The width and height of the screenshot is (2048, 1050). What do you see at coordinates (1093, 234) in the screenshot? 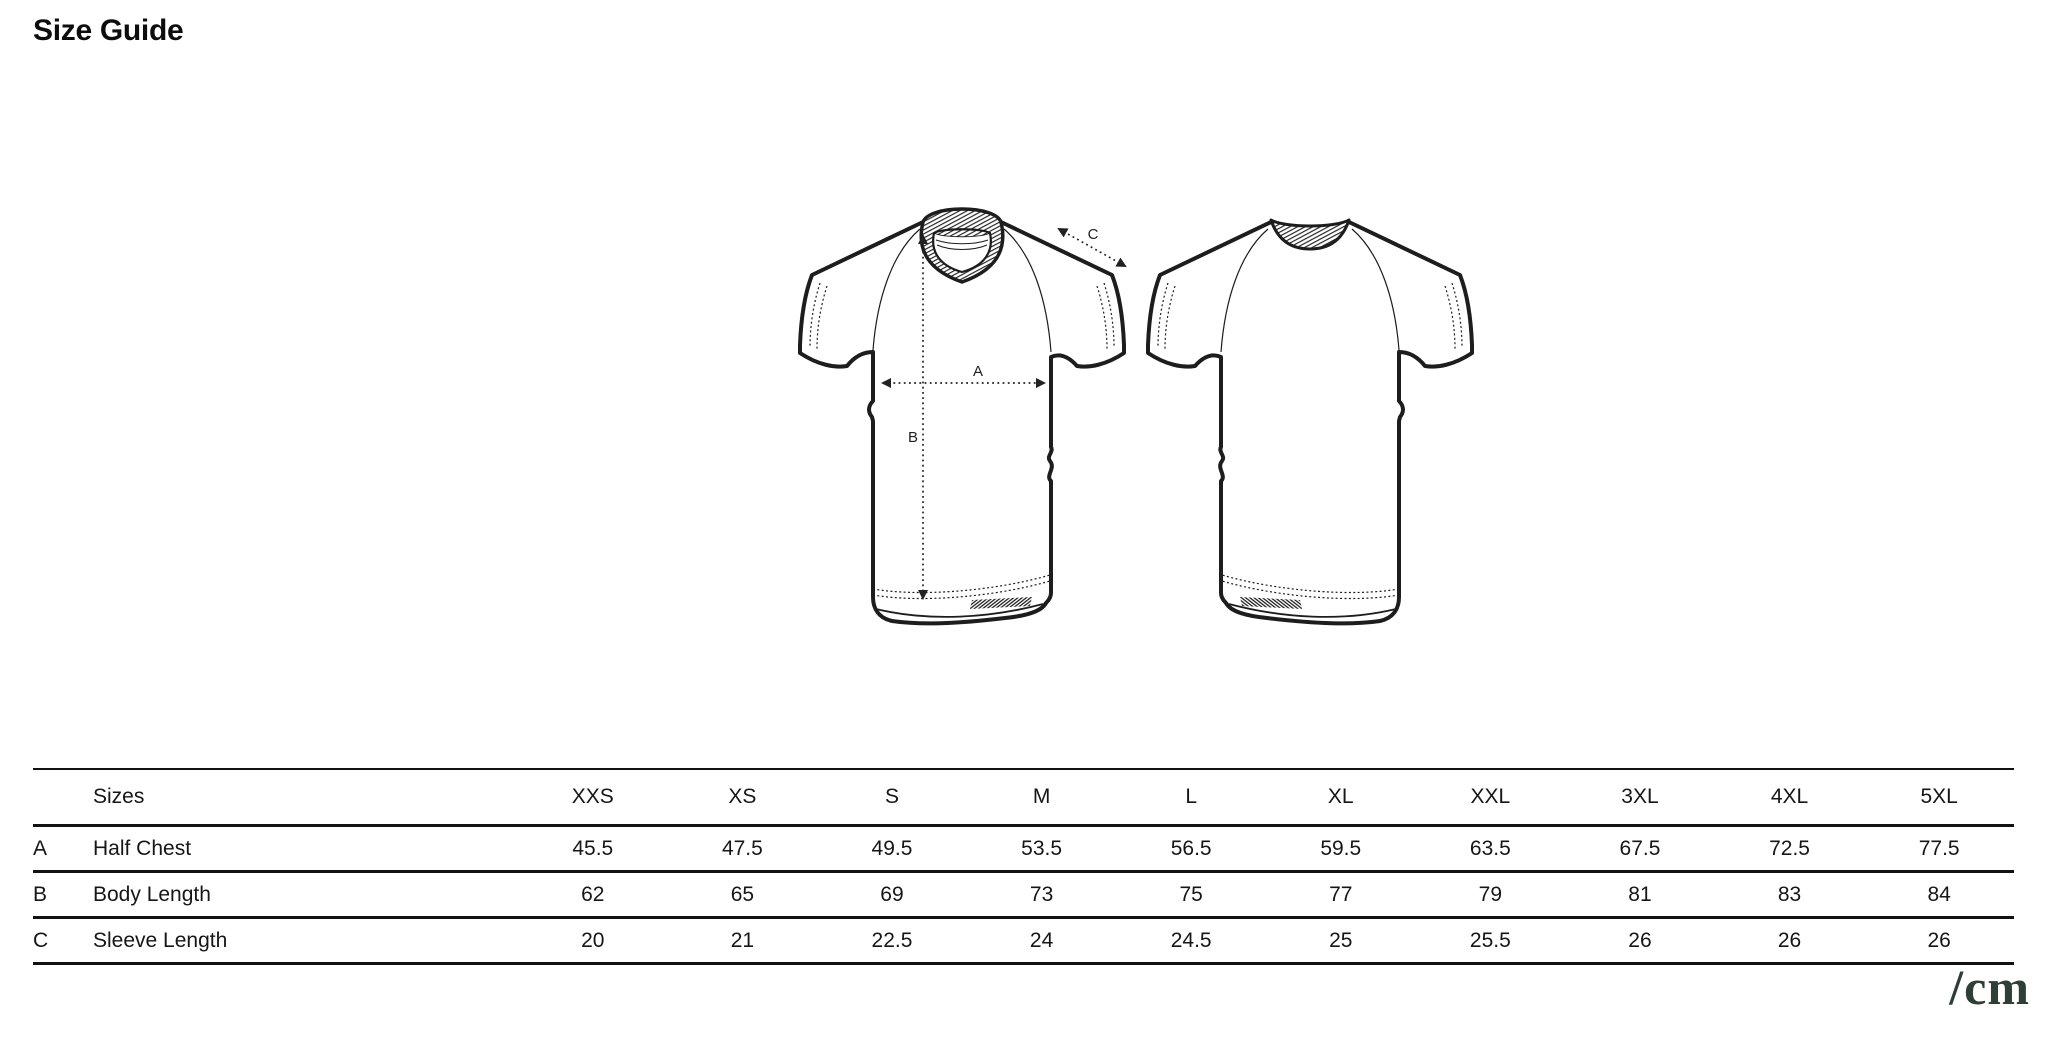
I see `measure-label-c: C` at bounding box center [1093, 234].